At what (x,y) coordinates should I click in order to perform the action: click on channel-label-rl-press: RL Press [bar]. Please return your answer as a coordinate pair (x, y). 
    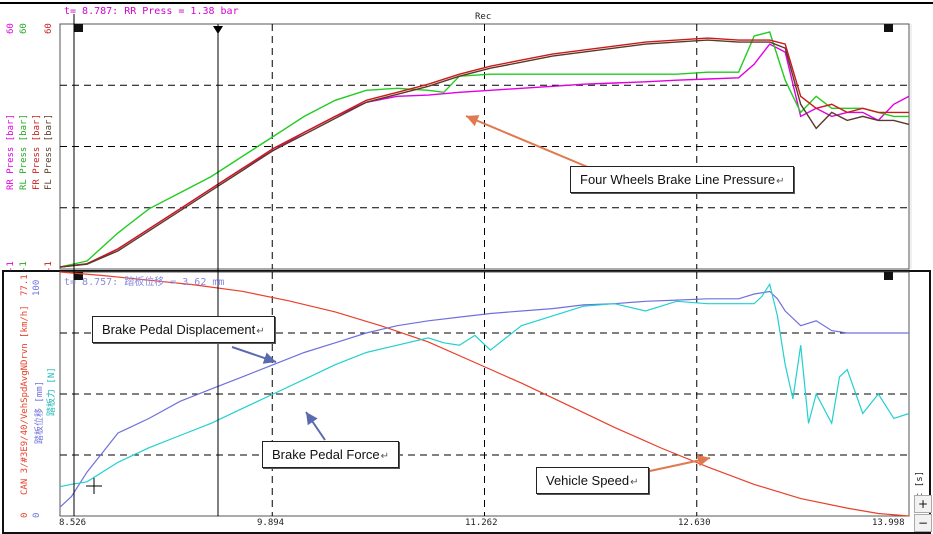
    Looking at the image, I should click on (24, 152).